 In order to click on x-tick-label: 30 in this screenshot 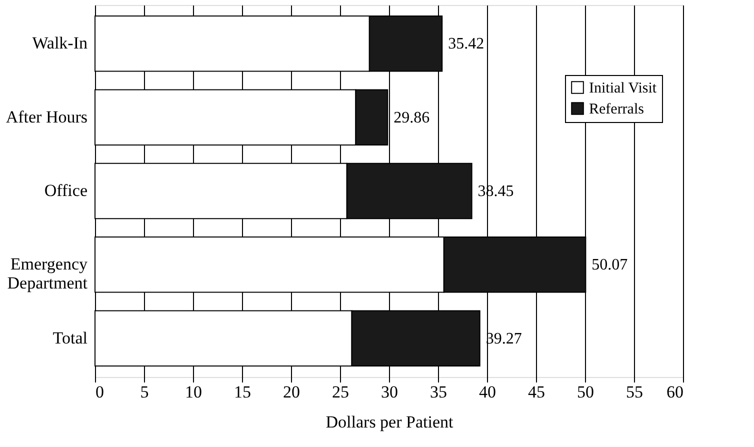, I will do `click(389, 392)`.